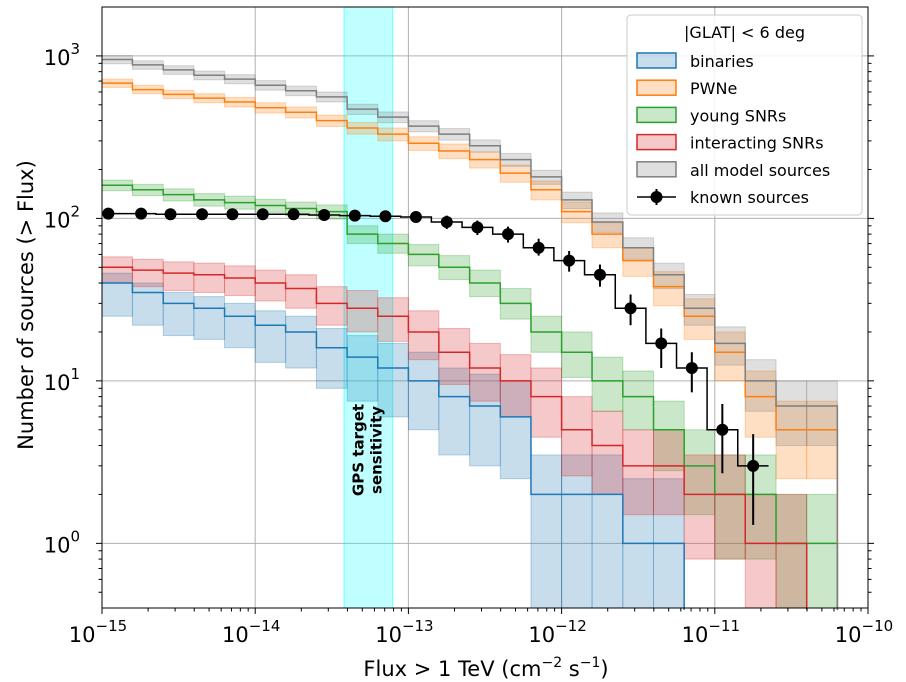 The image size is (906, 682). Describe the element at coordinates (656, 169) in the screenshot. I see `legend-swatch-all-model-sources` at that location.